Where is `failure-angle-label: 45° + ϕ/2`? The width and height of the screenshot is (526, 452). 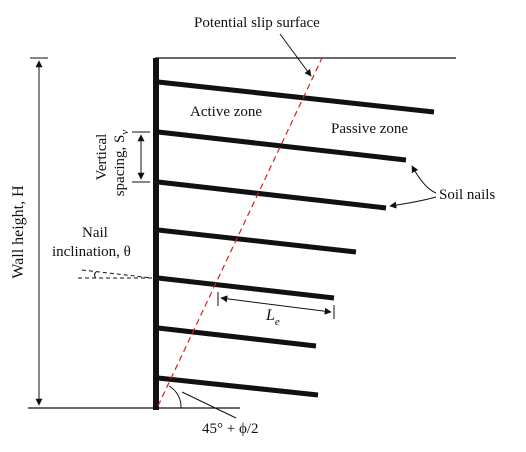 failure-angle-label: 45° + ϕ/2 is located at coordinates (230, 429).